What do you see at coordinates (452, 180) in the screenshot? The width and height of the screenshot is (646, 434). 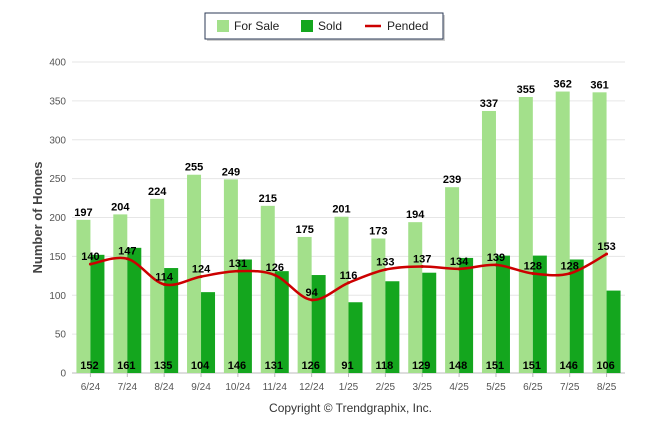 I see `data-label-for-sale: 239` at bounding box center [452, 180].